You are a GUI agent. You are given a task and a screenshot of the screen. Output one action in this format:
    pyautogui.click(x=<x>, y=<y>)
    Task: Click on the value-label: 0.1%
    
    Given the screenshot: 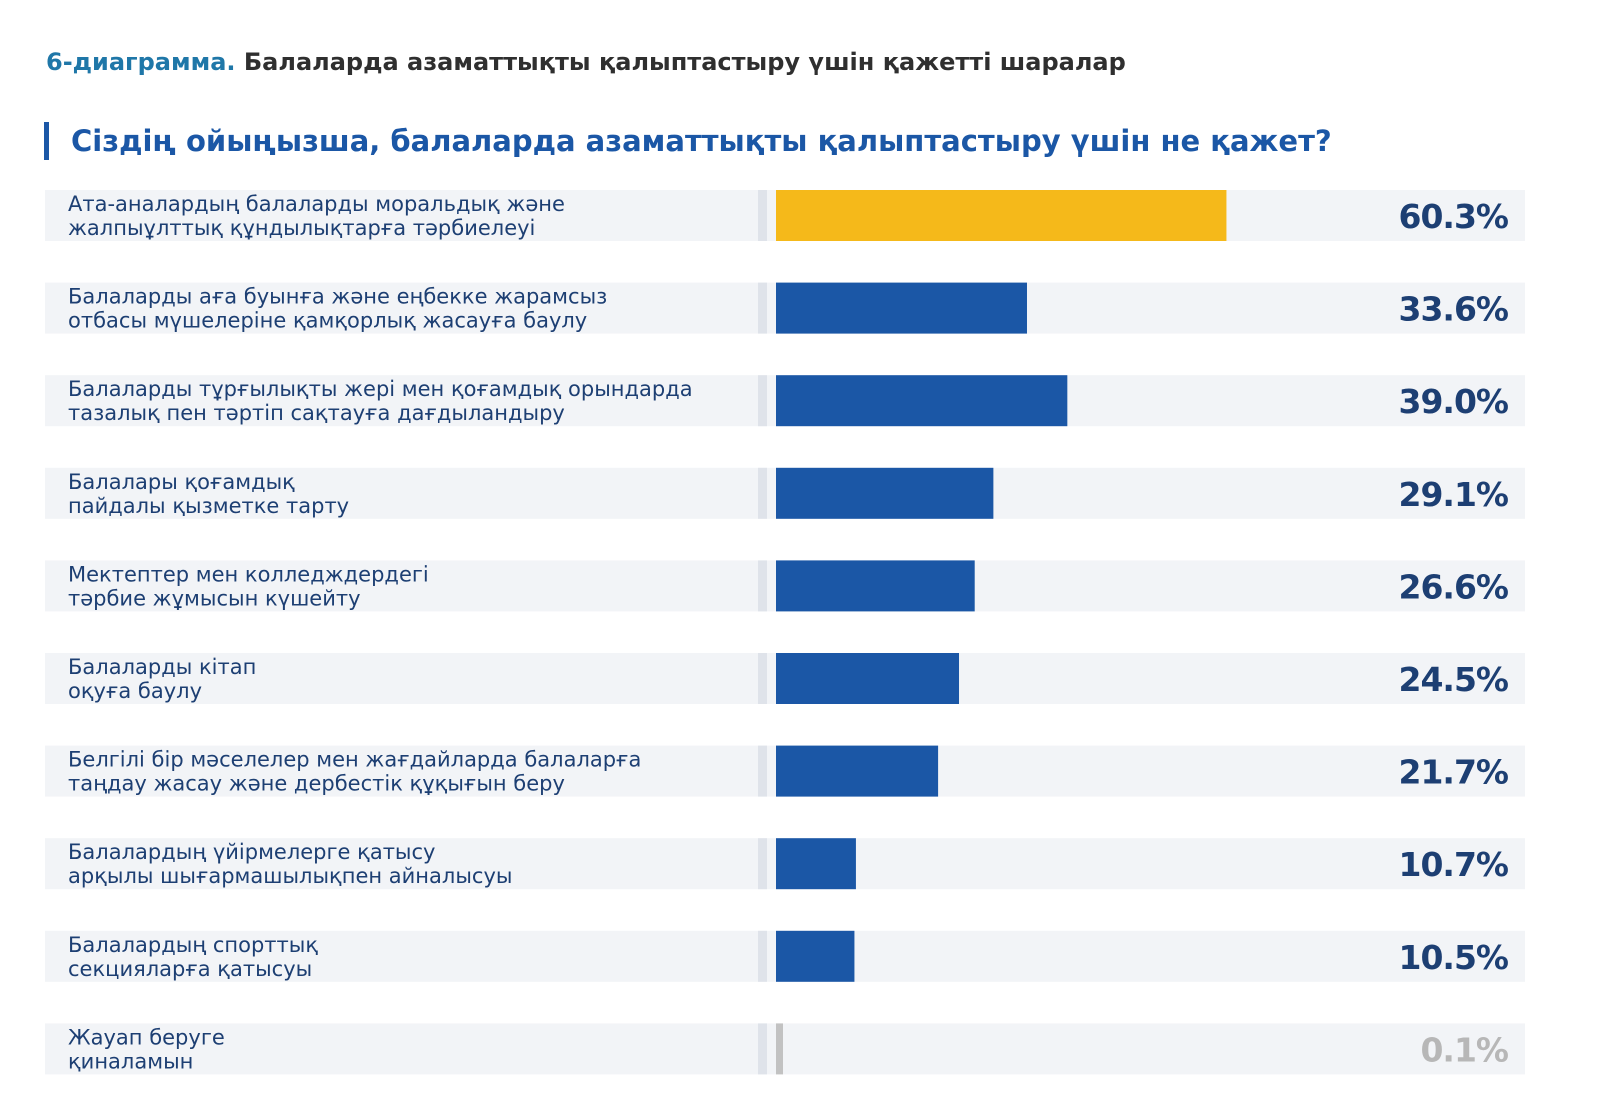 What is the action you would take?
    pyautogui.click(x=1464, y=1049)
    